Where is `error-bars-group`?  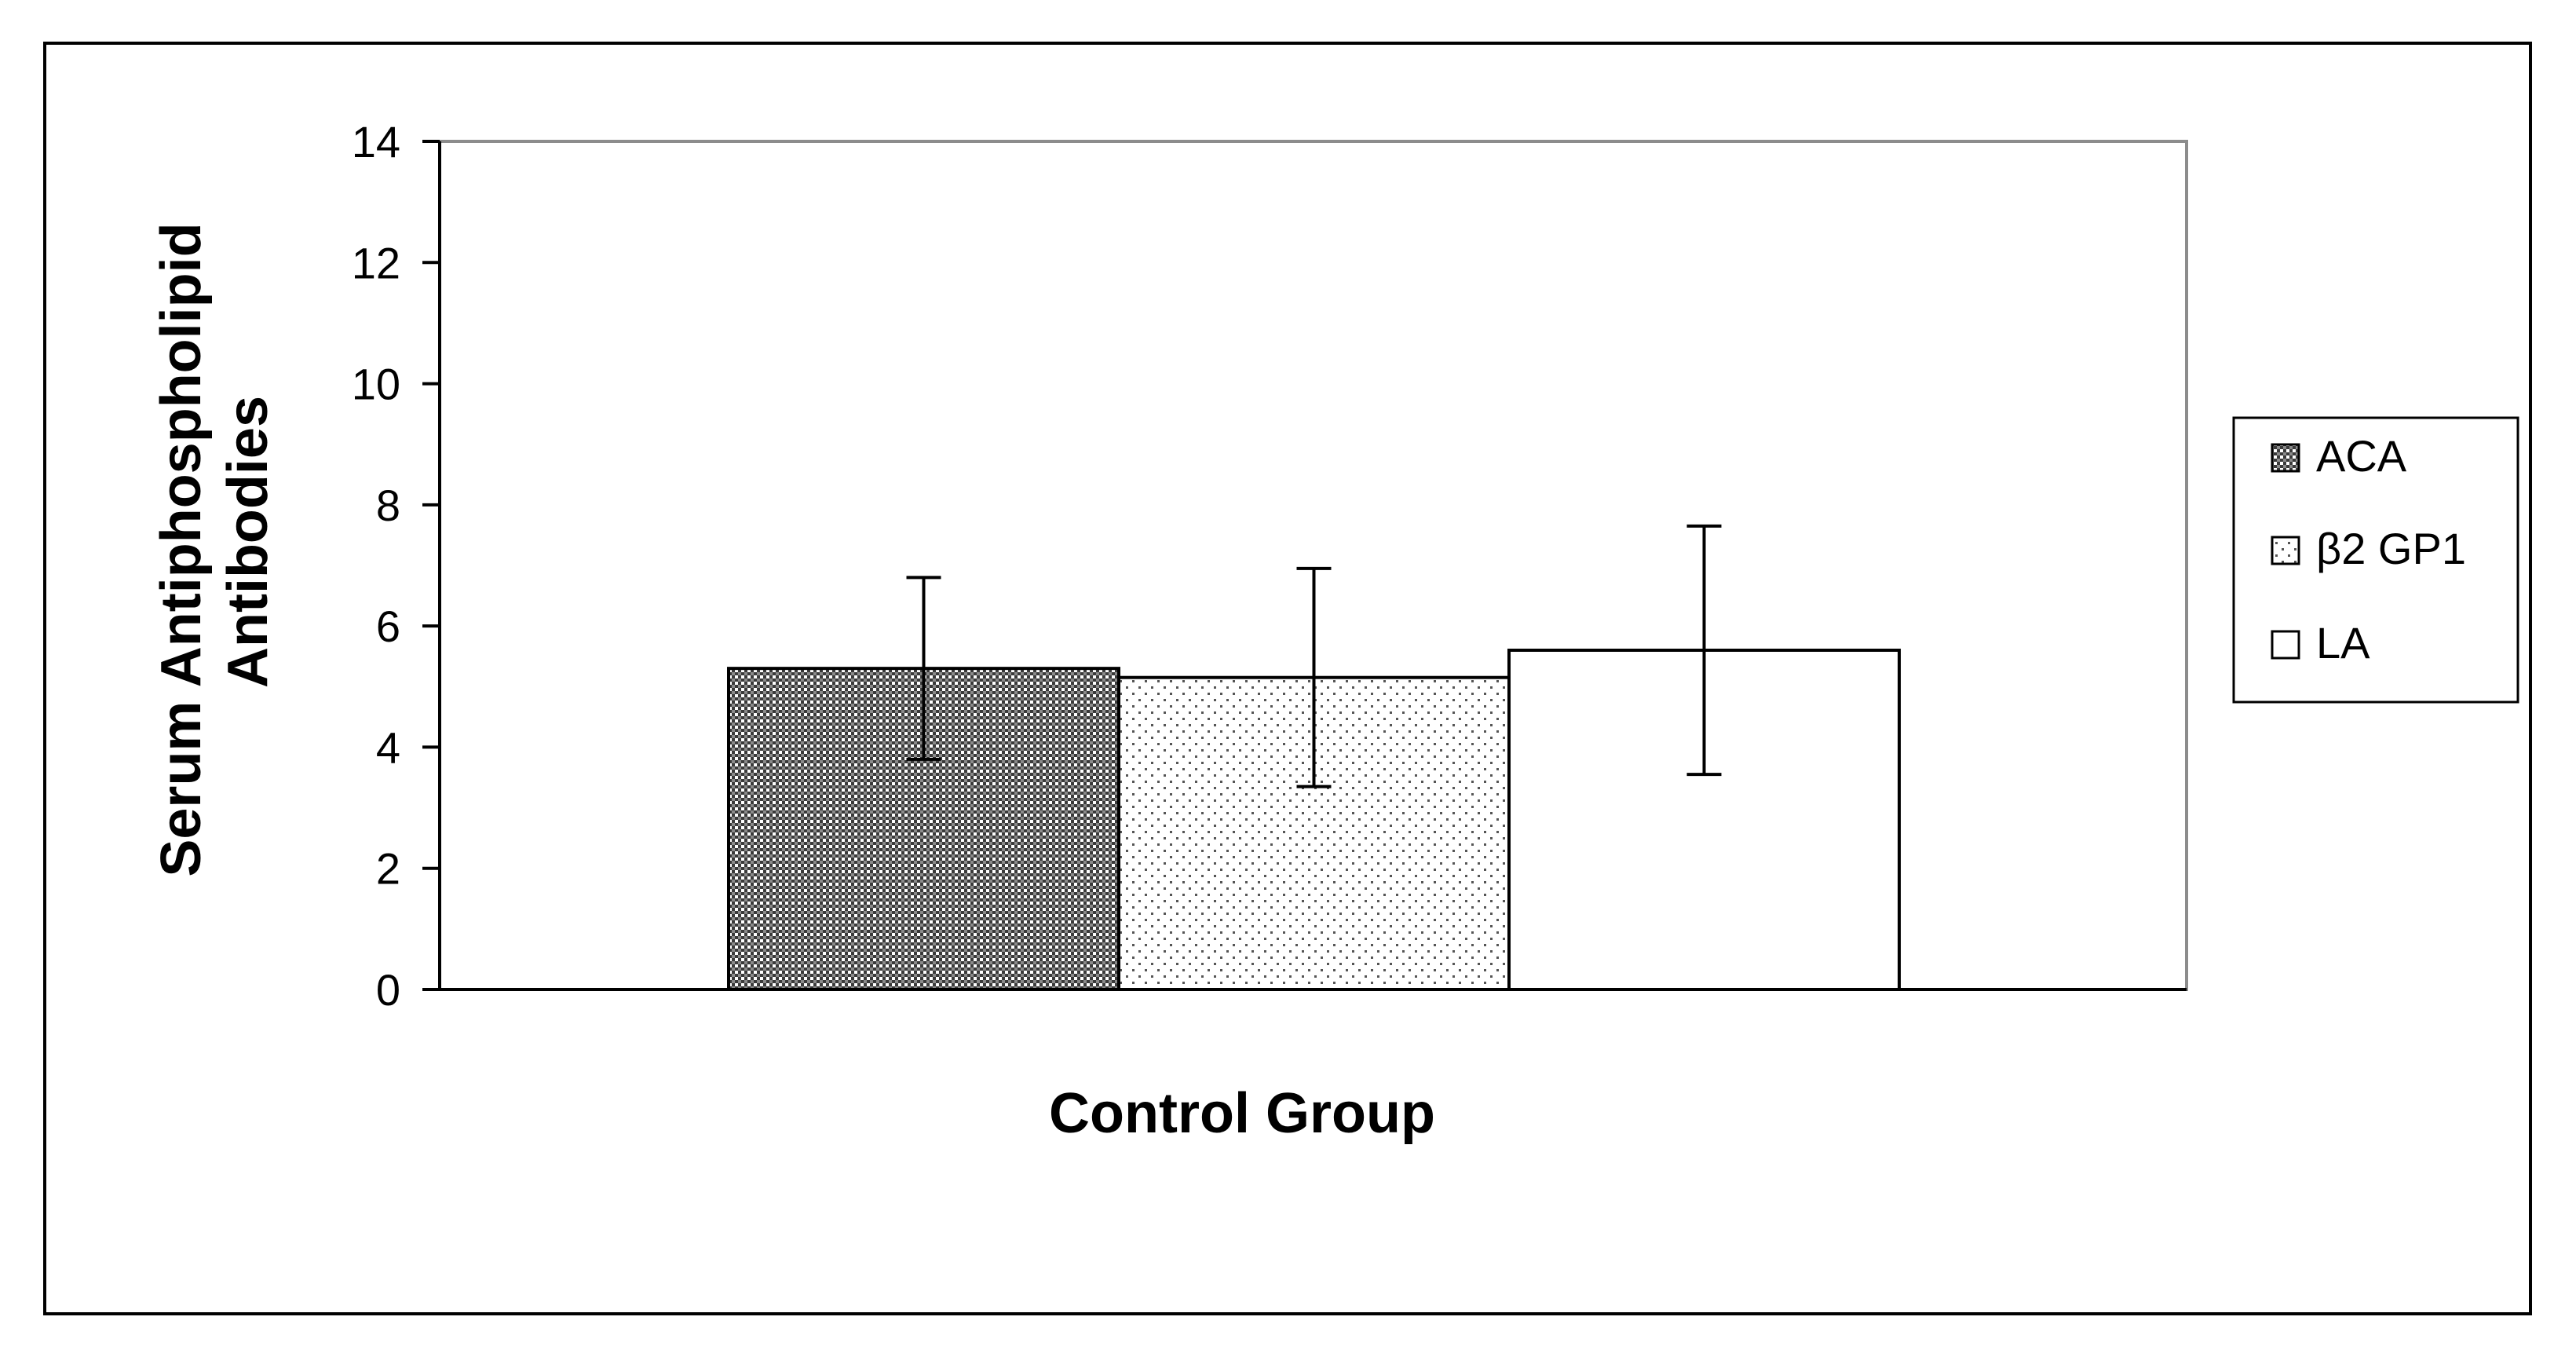
error-bars-group is located at coordinates (1314, 656).